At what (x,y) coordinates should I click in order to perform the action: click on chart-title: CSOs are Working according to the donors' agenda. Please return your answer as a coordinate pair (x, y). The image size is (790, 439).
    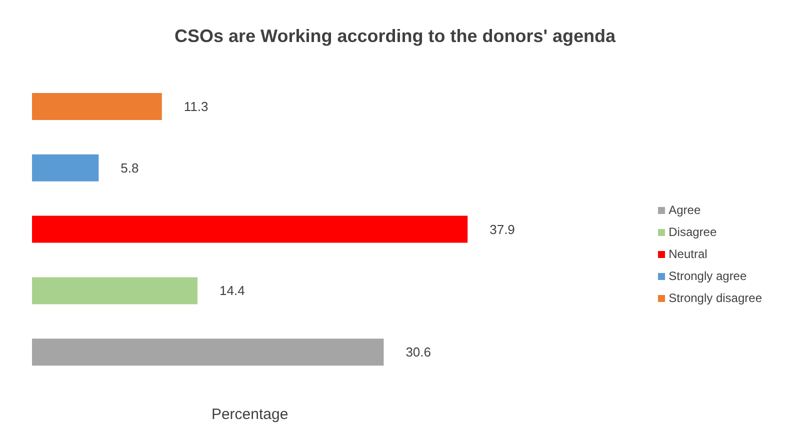
    Looking at the image, I should click on (395, 36).